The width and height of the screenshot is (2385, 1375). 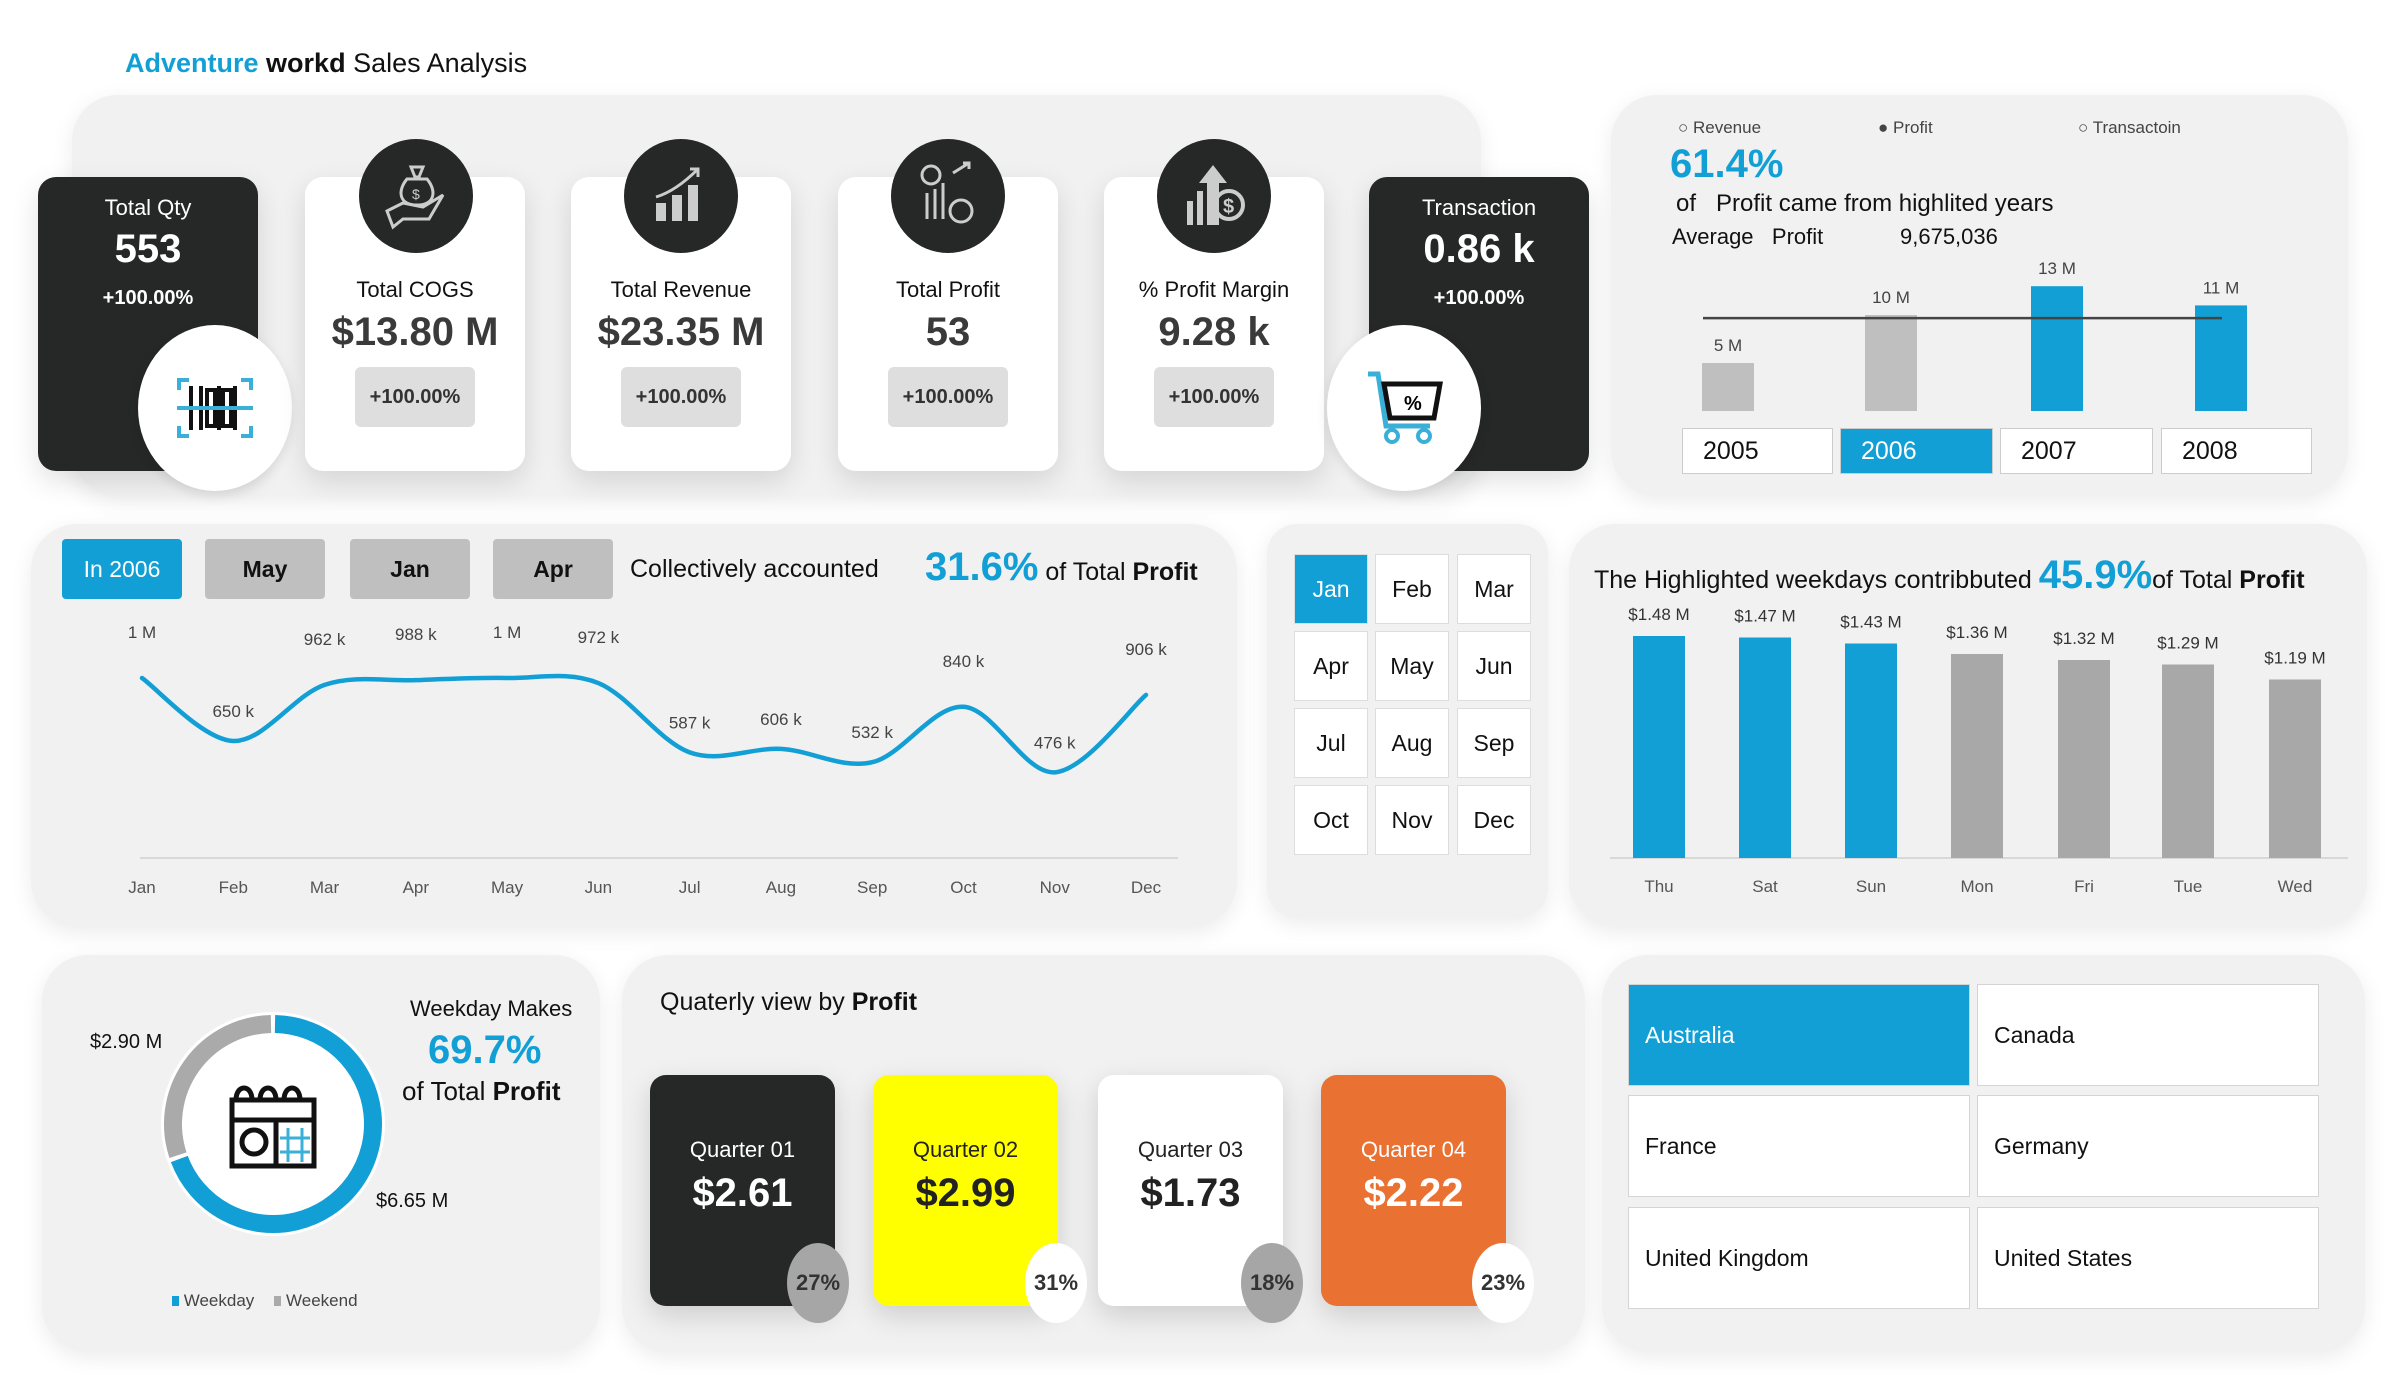 What do you see at coordinates (213, 1301) in the screenshot?
I see `legend-weekday: Weekday` at bounding box center [213, 1301].